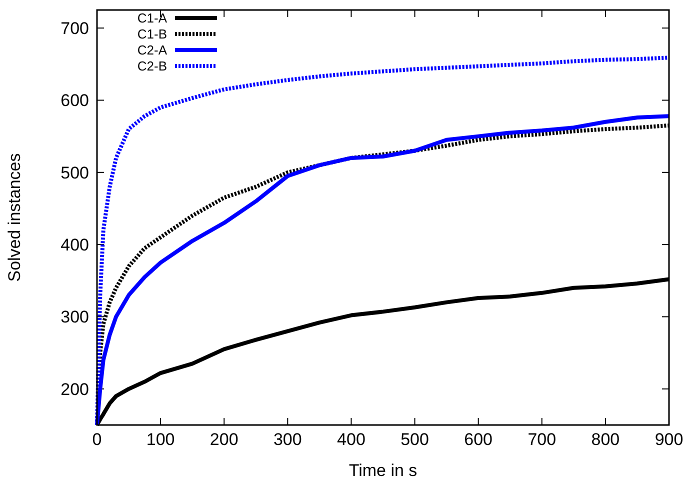  I want to click on x-tick-label: 400, so click(351, 439).